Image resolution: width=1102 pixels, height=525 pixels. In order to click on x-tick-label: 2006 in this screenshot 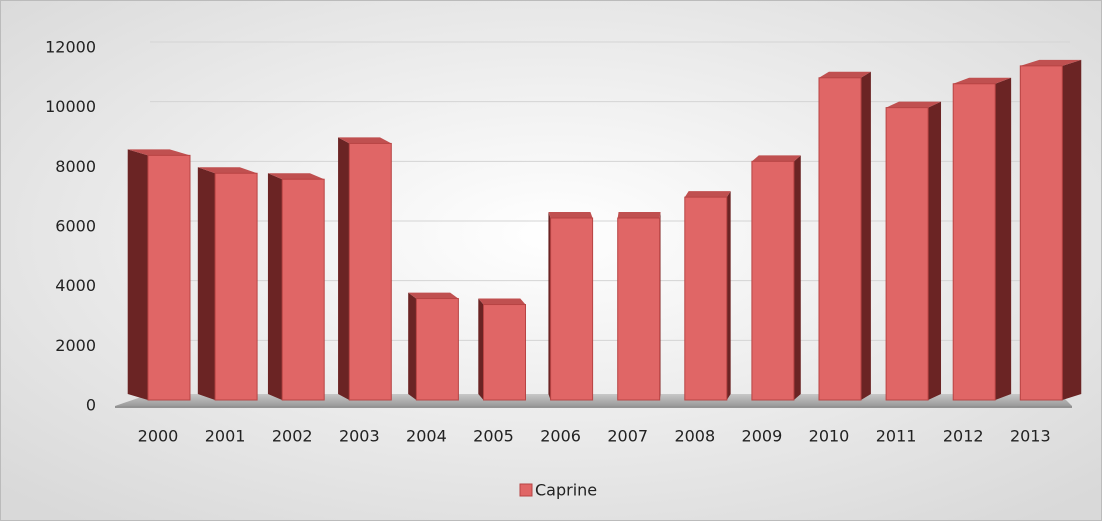, I will do `click(560, 436)`.